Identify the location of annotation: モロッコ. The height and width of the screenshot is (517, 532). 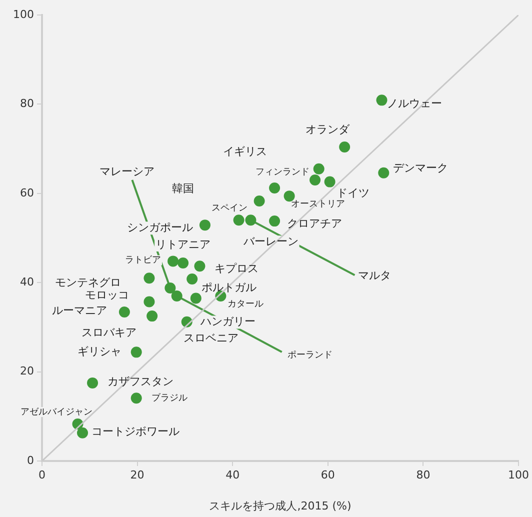
(107, 295).